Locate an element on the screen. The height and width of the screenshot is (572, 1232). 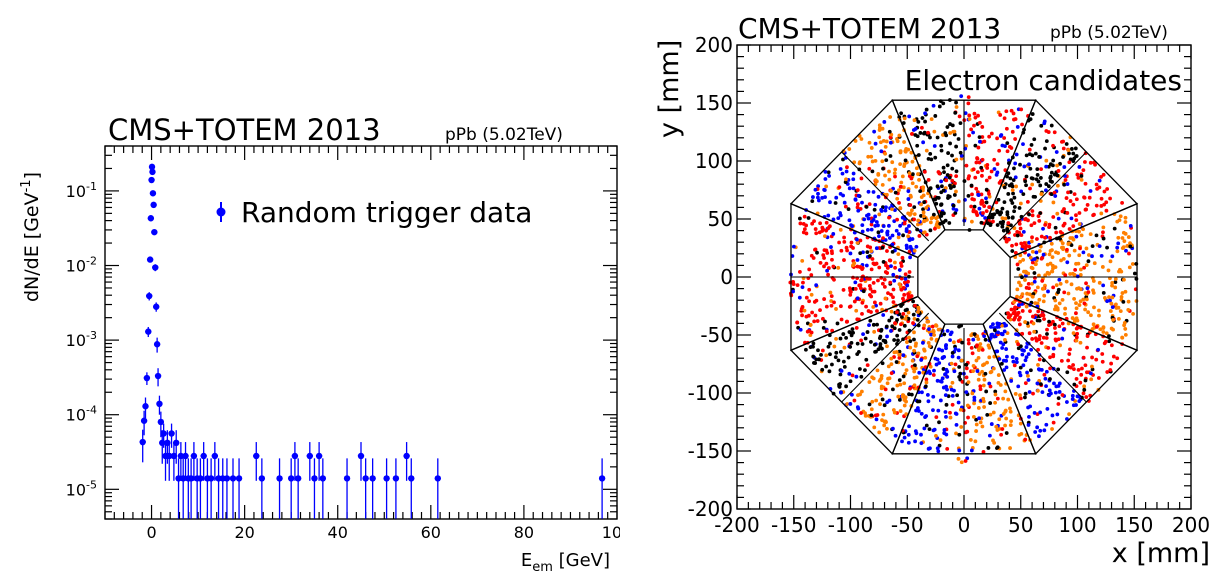
left-y-axis-label: dN/dE [GeV-1] is located at coordinates (31, 237).